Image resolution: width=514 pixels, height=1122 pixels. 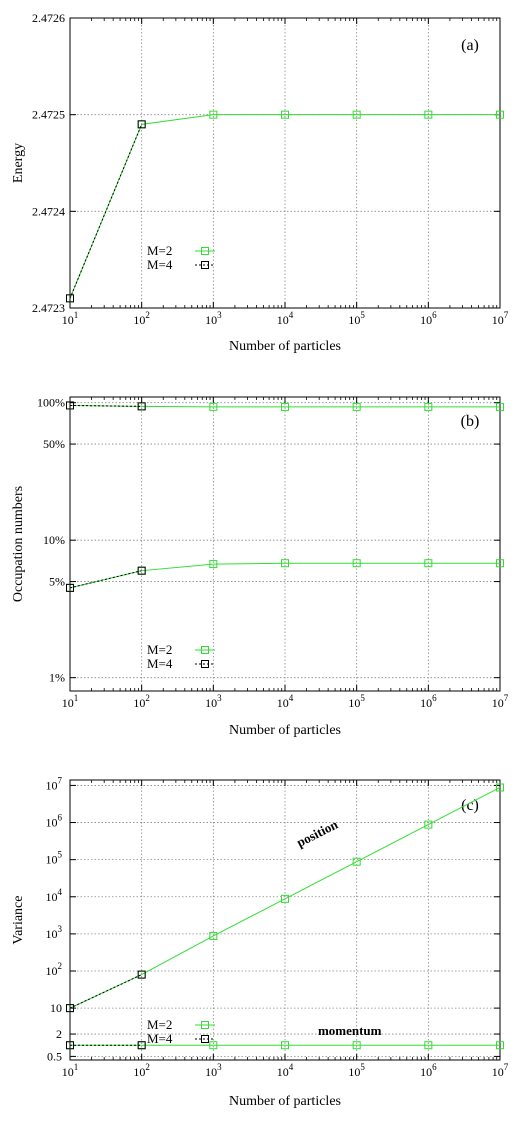 I want to click on tick-label-y: 10%, so click(x=54, y=540).